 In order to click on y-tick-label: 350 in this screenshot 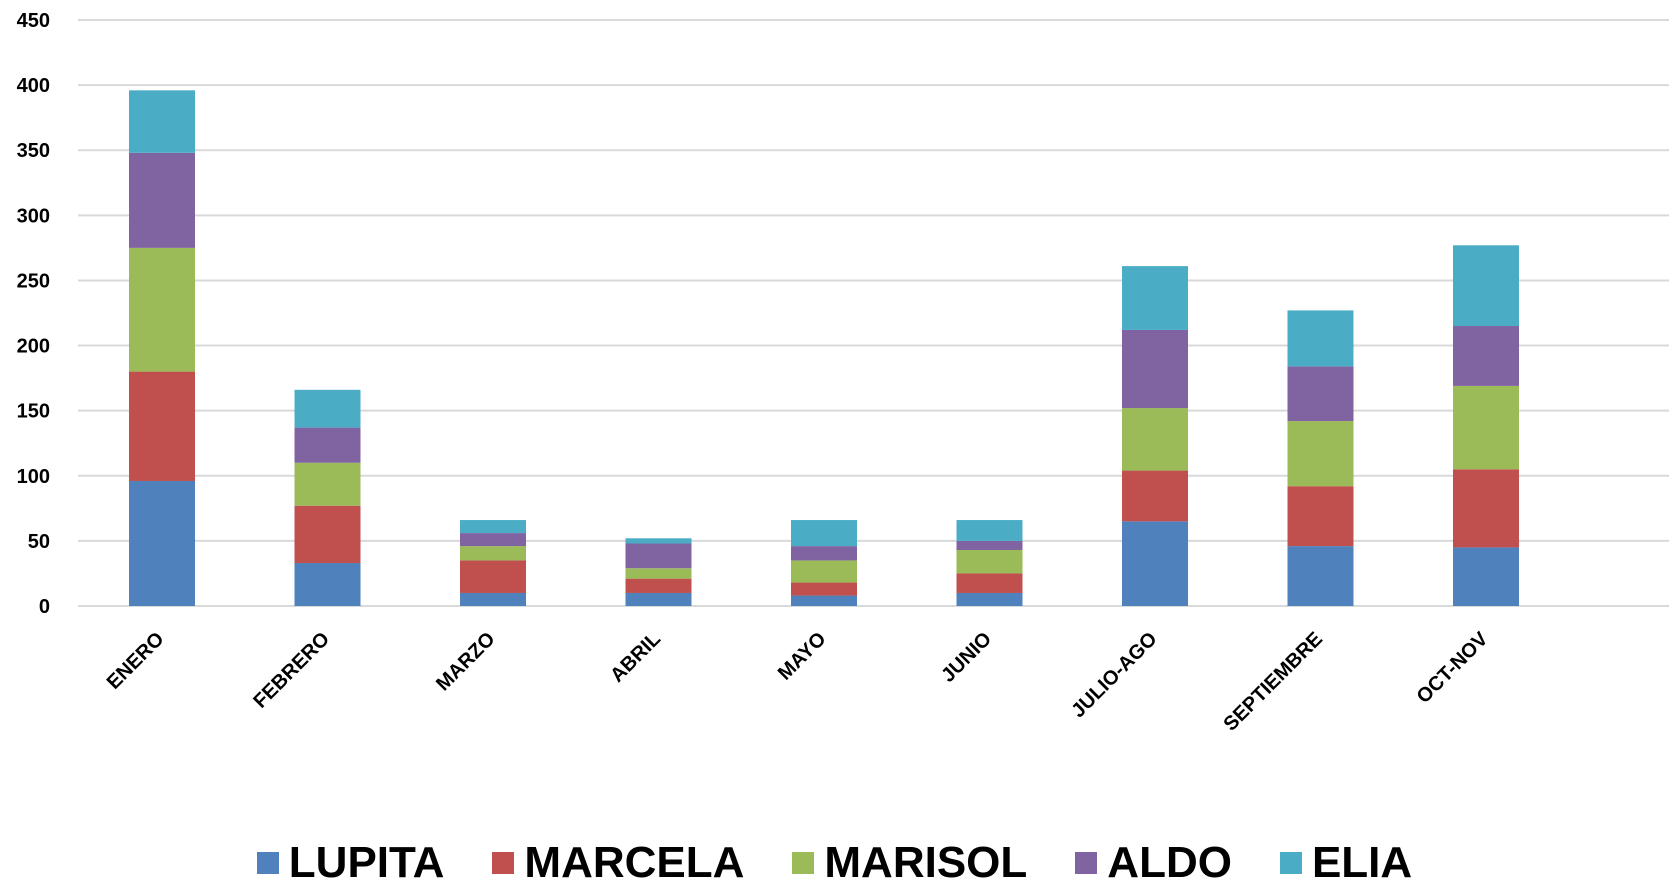, I will do `click(33, 151)`.